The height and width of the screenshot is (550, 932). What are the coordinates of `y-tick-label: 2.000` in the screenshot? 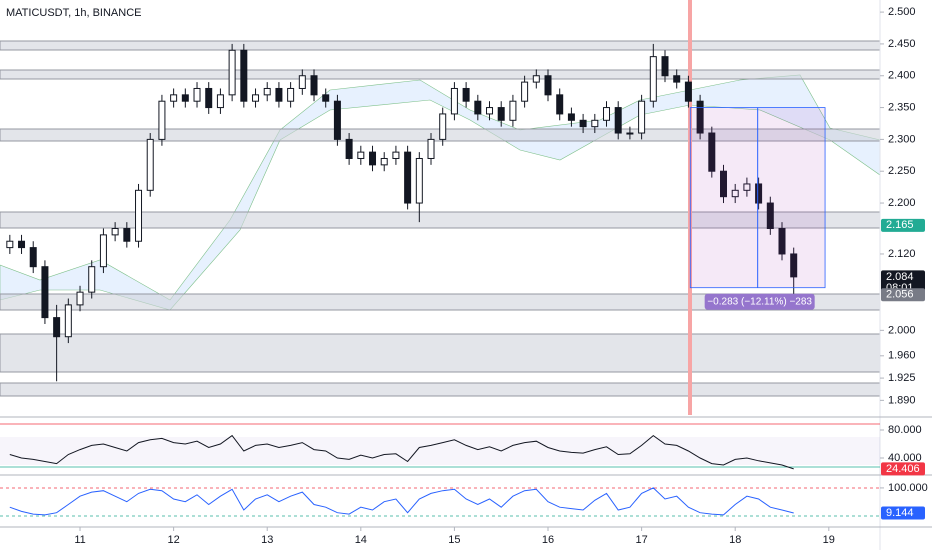 It's located at (902, 330).